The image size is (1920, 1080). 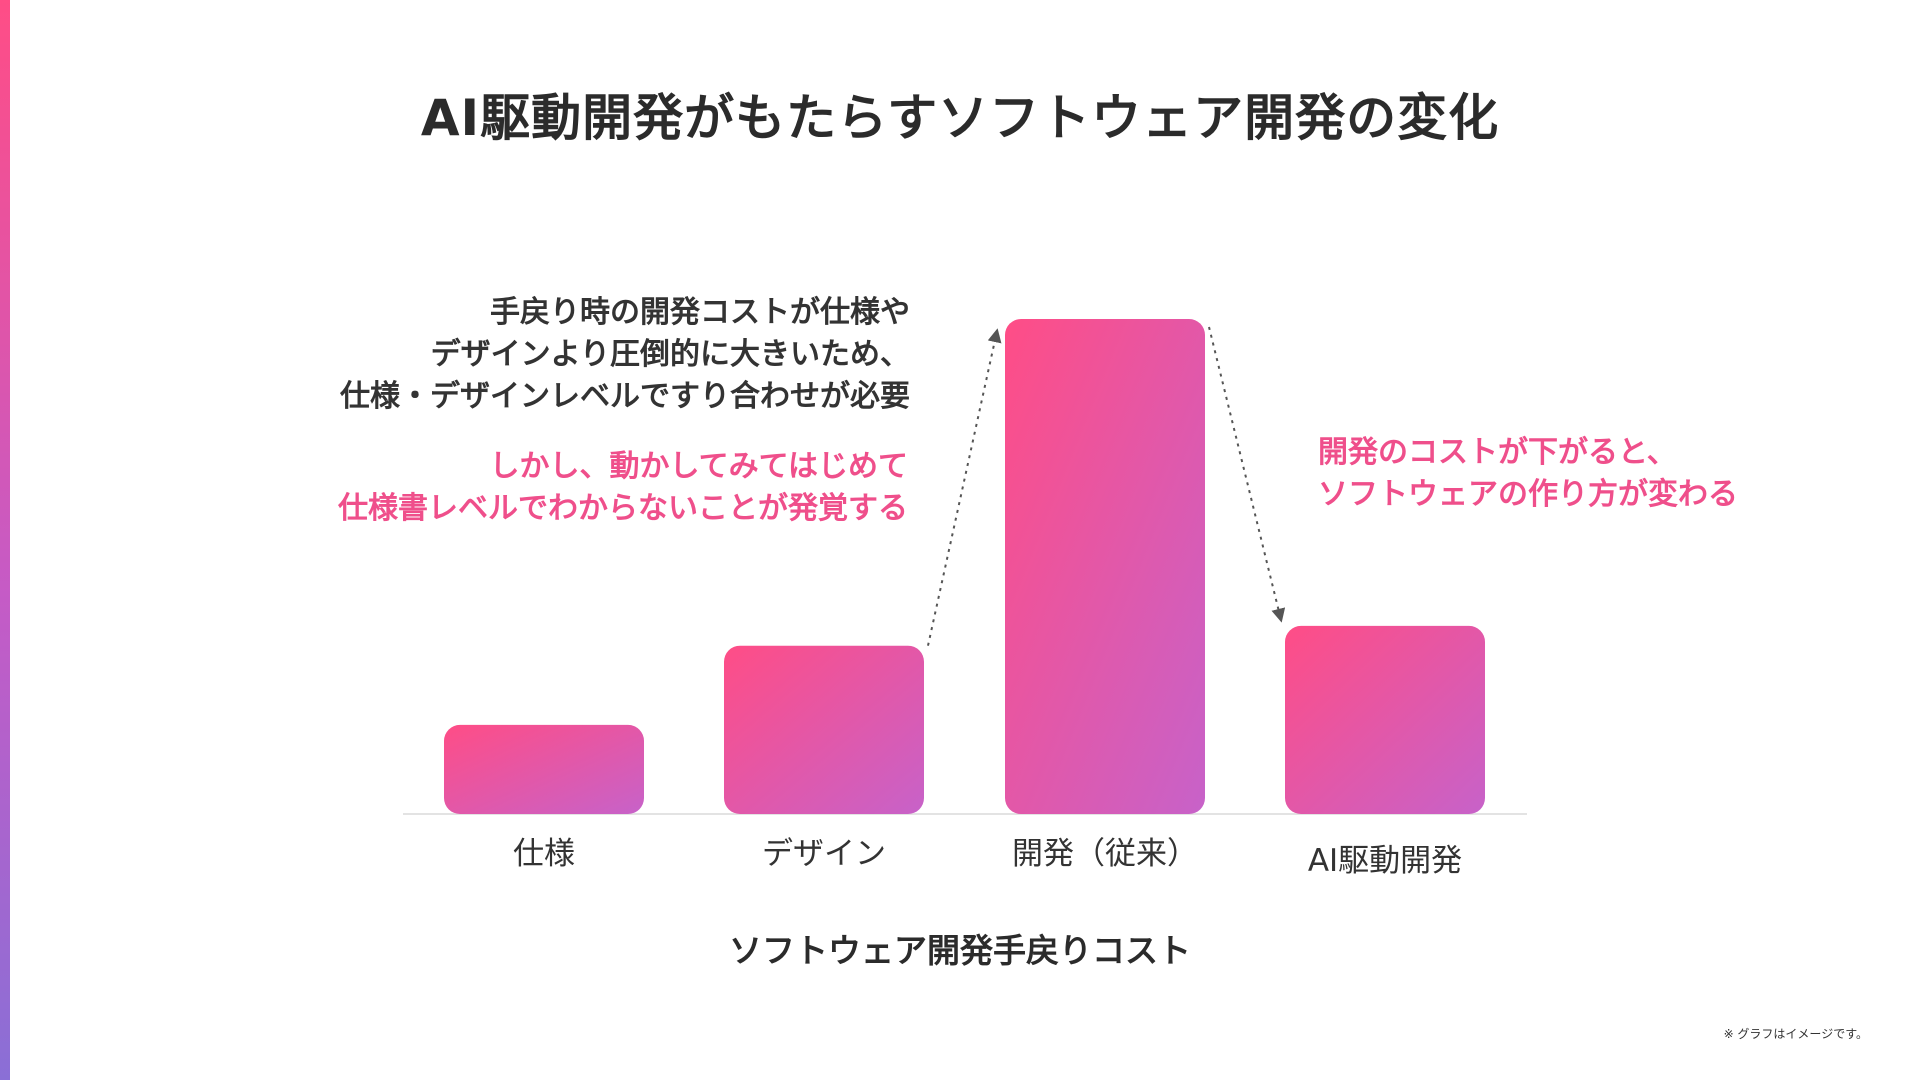 What do you see at coordinates (623, 508) in the screenshot?
I see `annotation-pink-left-line: 仕様書レベルでわからないことが発覚する` at bounding box center [623, 508].